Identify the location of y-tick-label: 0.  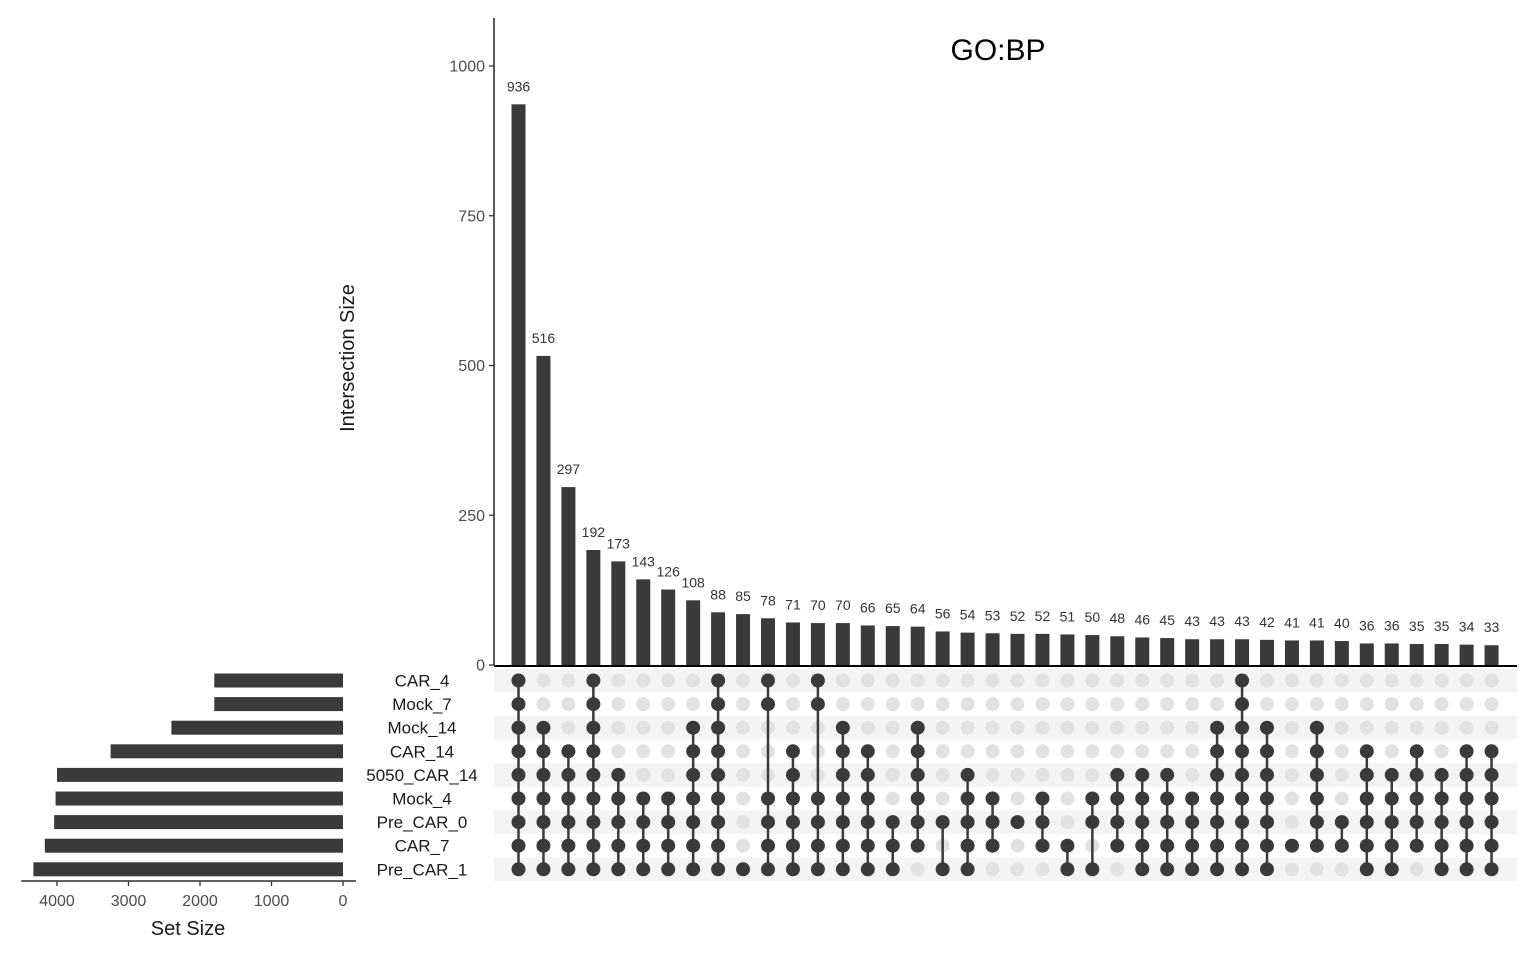
(480, 666).